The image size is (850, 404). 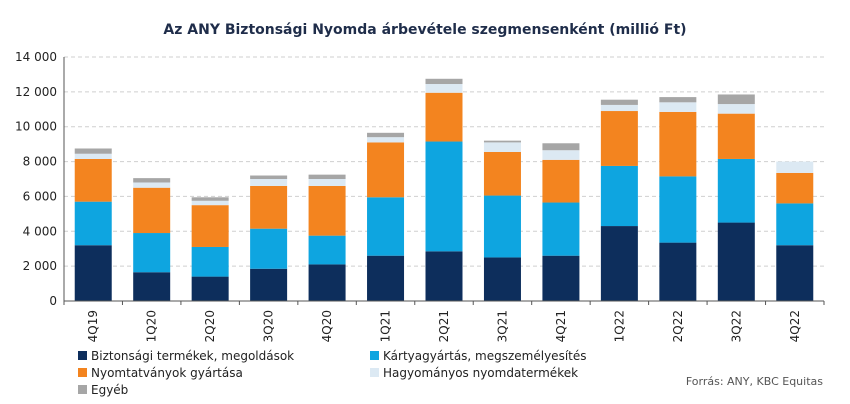 What do you see at coordinates (736, 326) in the screenshot?
I see `x-tick-label: 3Q22` at bounding box center [736, 326].